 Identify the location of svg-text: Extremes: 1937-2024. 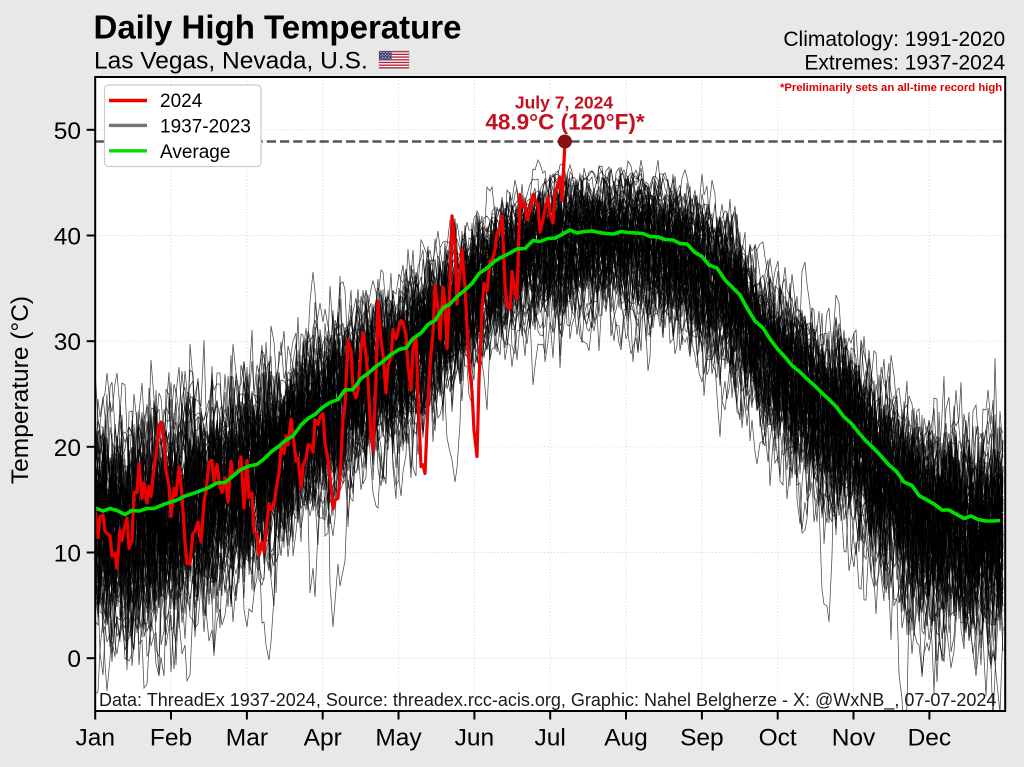
(904, 63).